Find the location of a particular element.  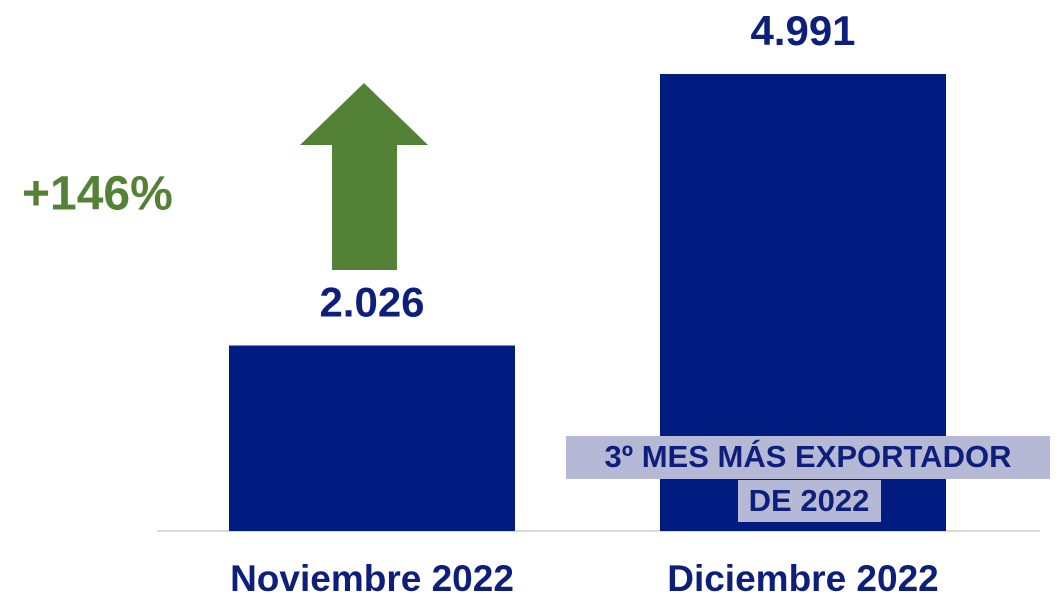

annotation: 3º MES MÁS EXPORTADOR is located at coordinates (808, 456).